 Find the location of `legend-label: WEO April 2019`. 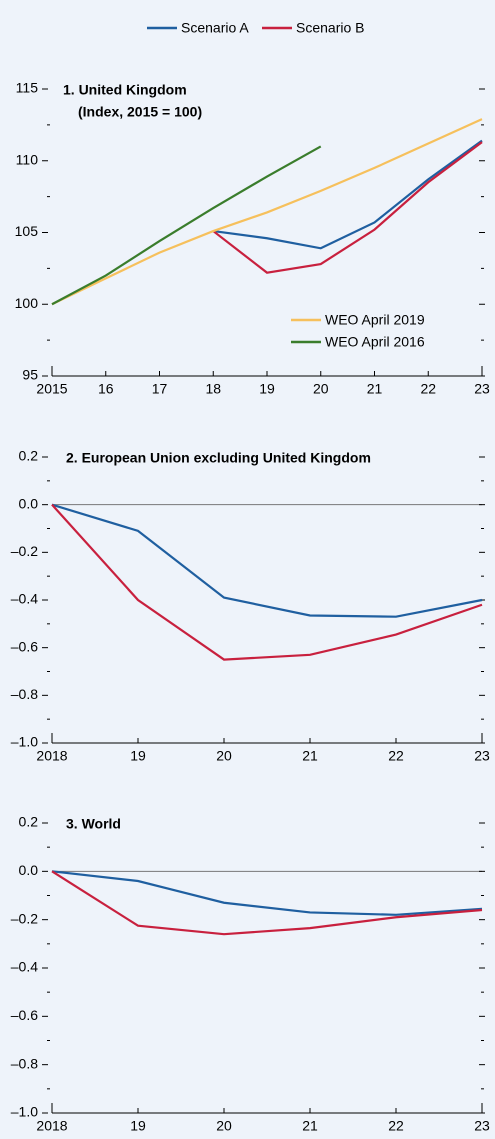

legend-label: WEO April 2019 is located at coordinates (375, 320).